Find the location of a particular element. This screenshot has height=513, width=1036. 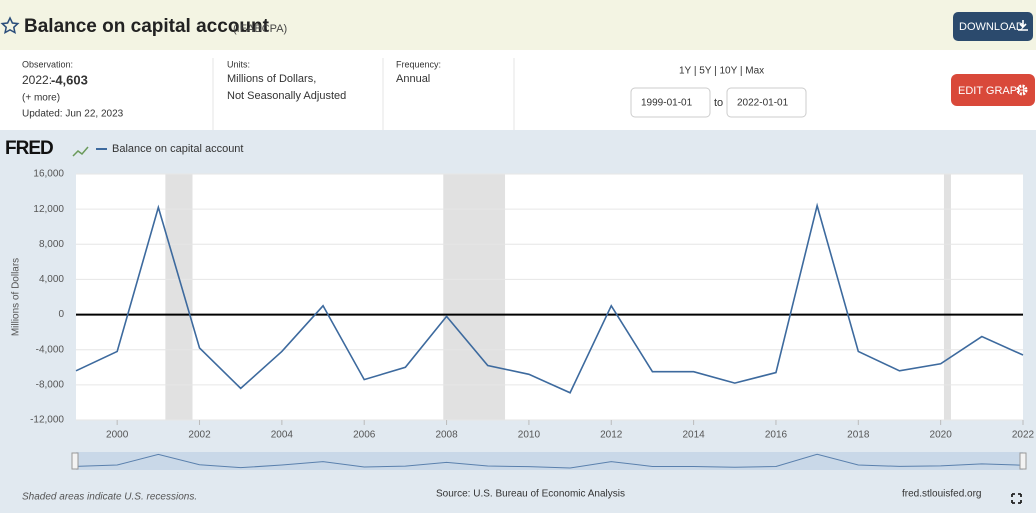

download-button is located at coordinates (993, 26).